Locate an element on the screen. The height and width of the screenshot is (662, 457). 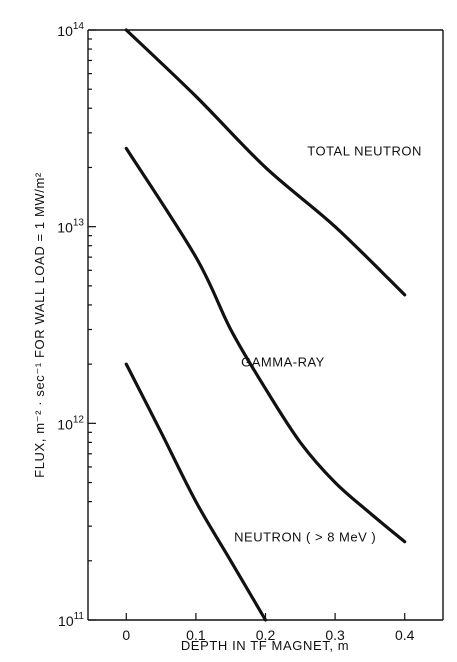
y-tick-exponent: 12 is located at coordinates (79, 419).